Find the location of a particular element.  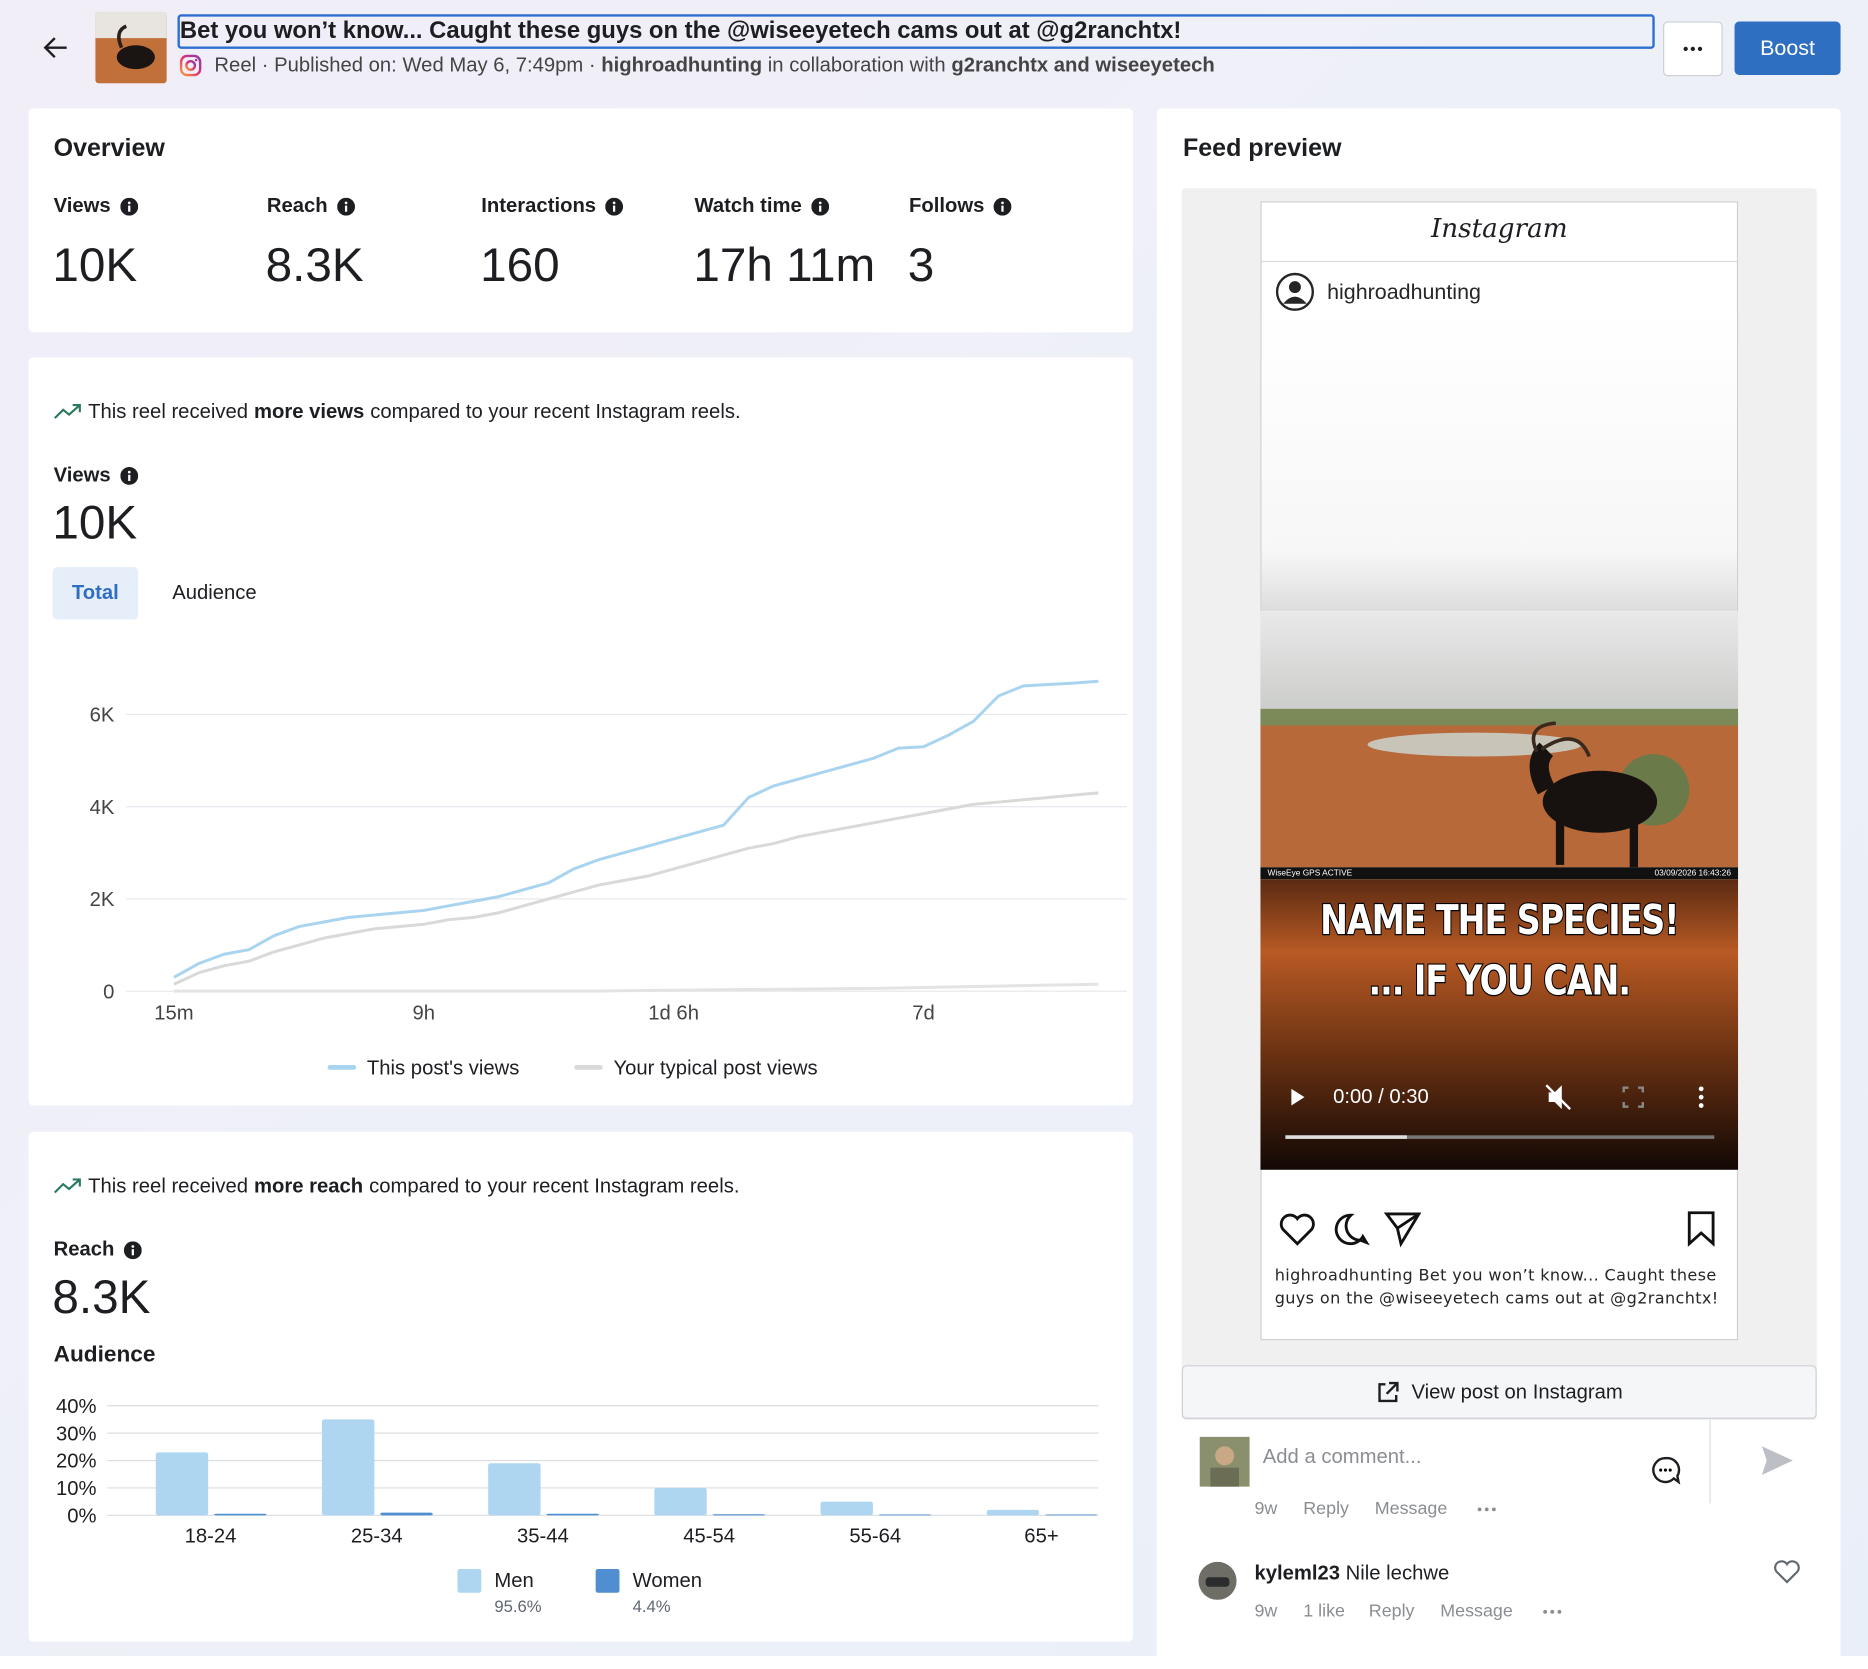

metric-value: 10K is located at coordinates (95, 265).